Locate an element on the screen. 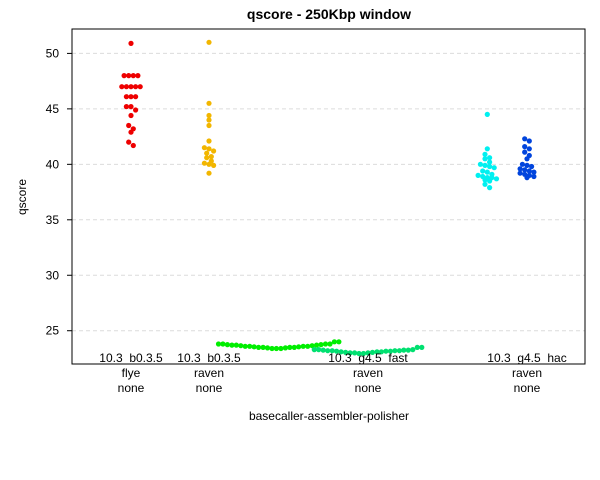 The image size is (600, 480). x-category-label-0-0: 10.3_b0.3.5 is located at coordinates (131, 358).